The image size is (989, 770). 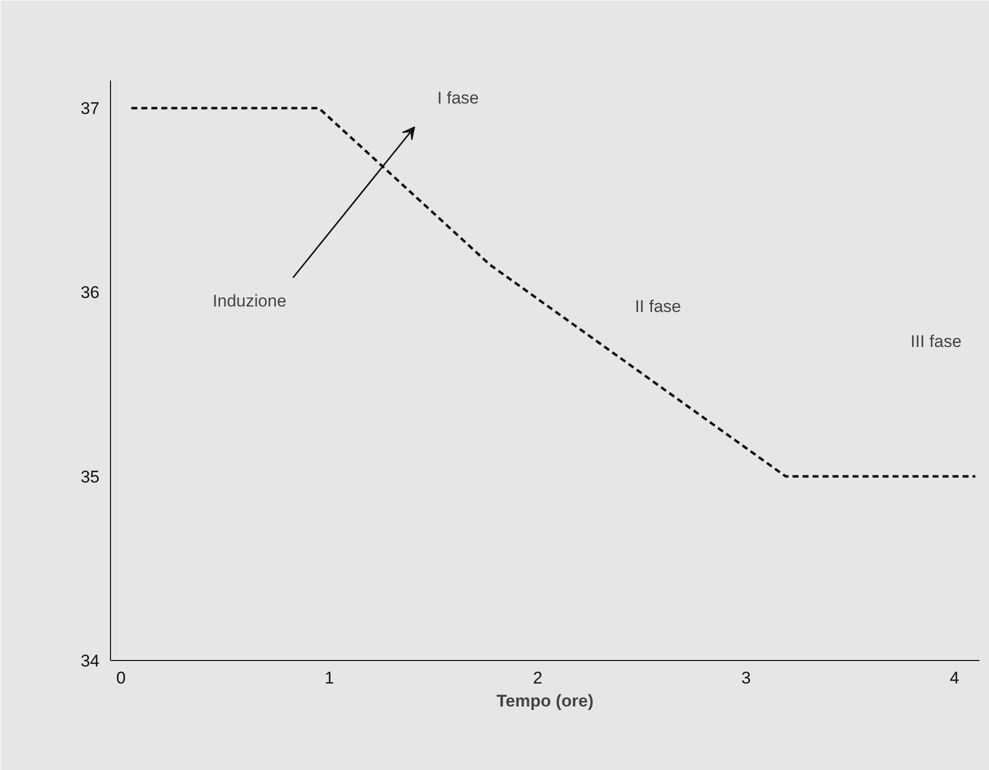 What do you see at coordinates (458, 98) in the screenshot?
I see `annotation: I fase` at bounding box center [458, 98].